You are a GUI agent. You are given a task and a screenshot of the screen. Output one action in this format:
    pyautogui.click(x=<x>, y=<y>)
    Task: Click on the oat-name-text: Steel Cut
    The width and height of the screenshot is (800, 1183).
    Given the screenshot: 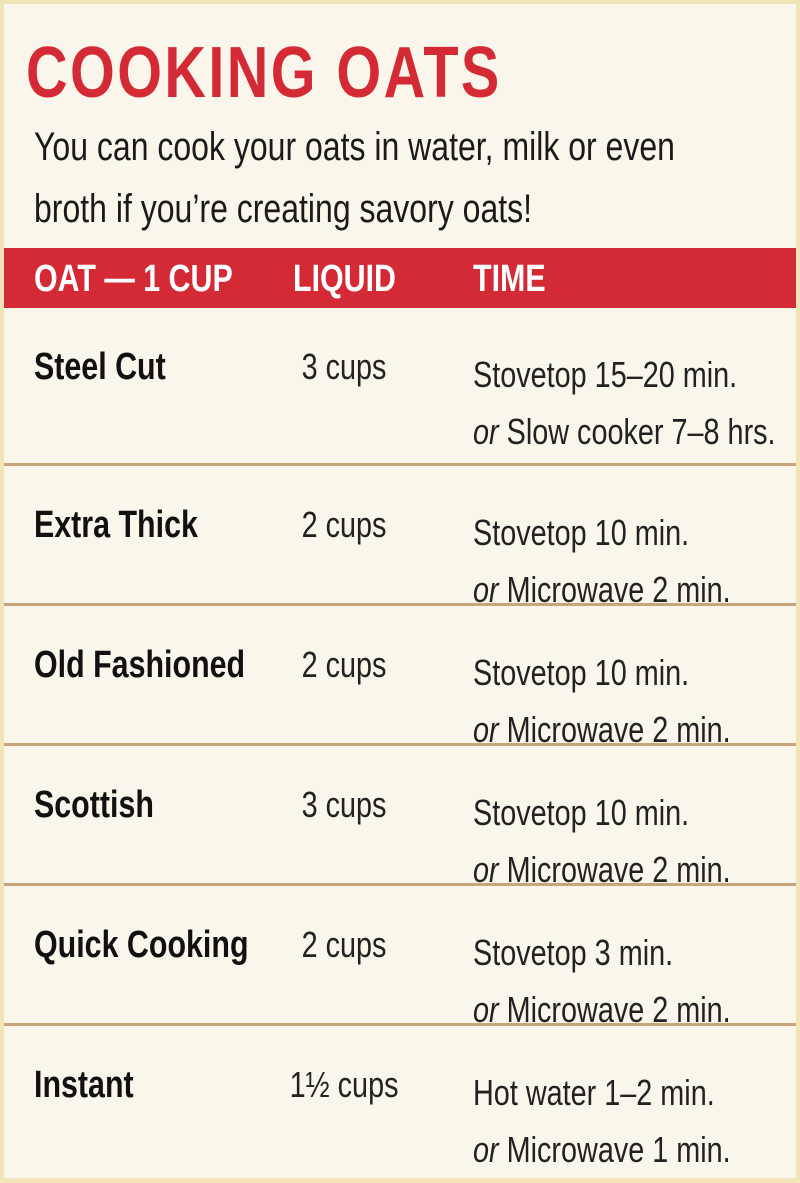 What is the action you would take?
    pyautogui.click(x=100, y=367)
    